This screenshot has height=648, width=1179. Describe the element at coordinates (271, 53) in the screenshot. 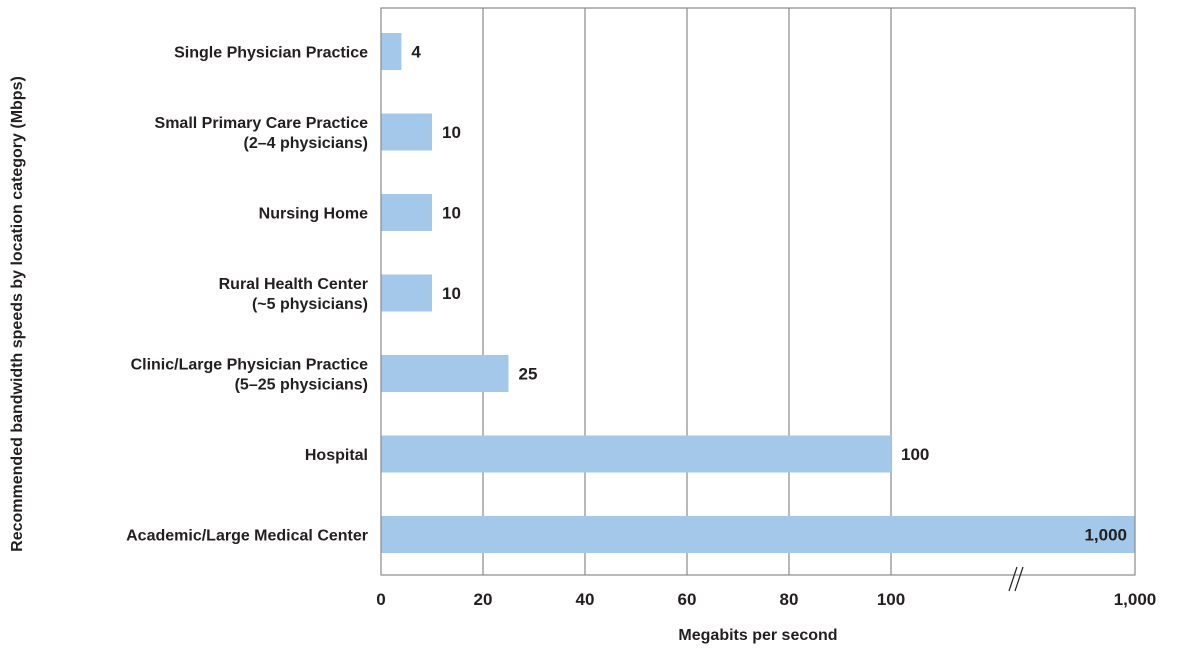

I see `category-label-0: Single Physician Practice` at that location.